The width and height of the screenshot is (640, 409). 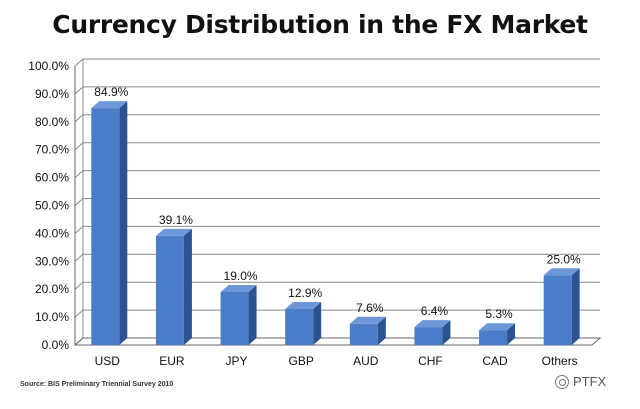 I want to click on bar-chf, so click(x=432, y=332).